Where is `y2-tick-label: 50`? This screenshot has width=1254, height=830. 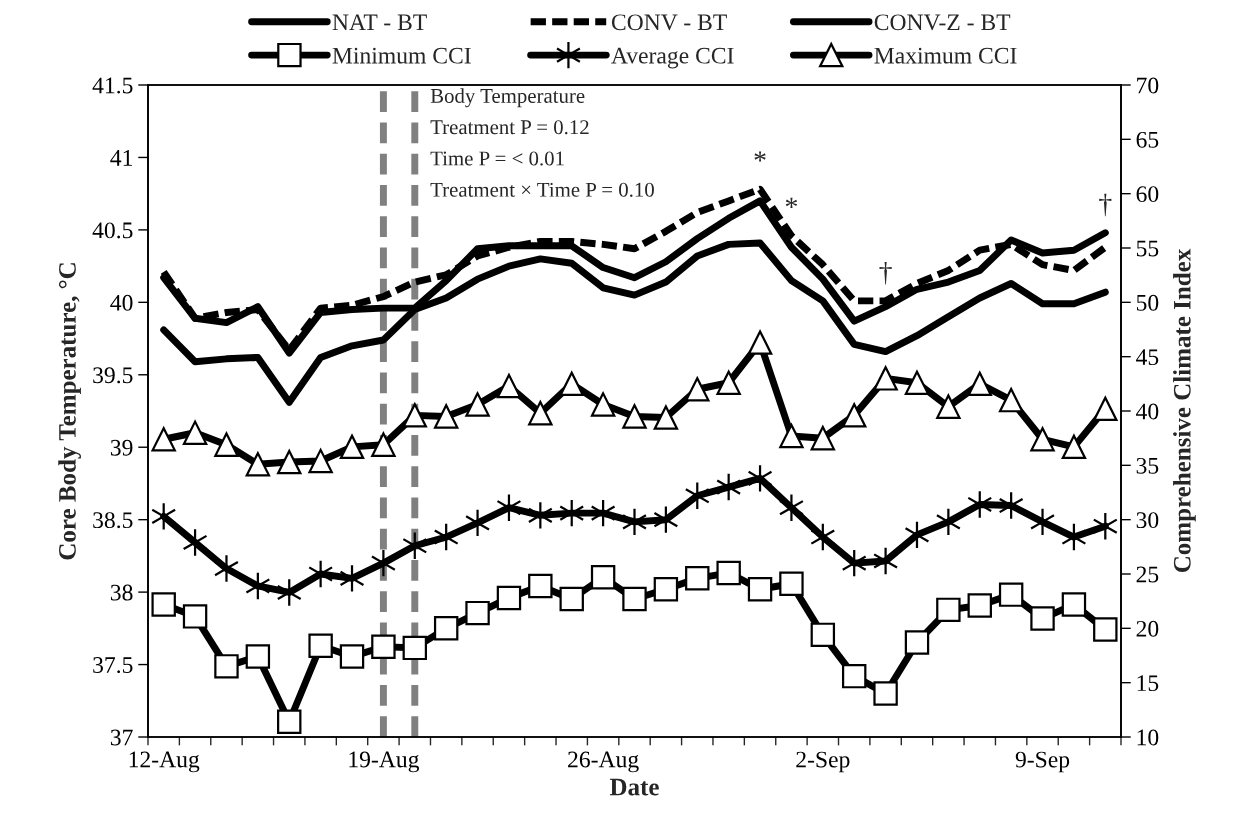
y2-tick-label: 50 is located at coordinates (1147, 302).